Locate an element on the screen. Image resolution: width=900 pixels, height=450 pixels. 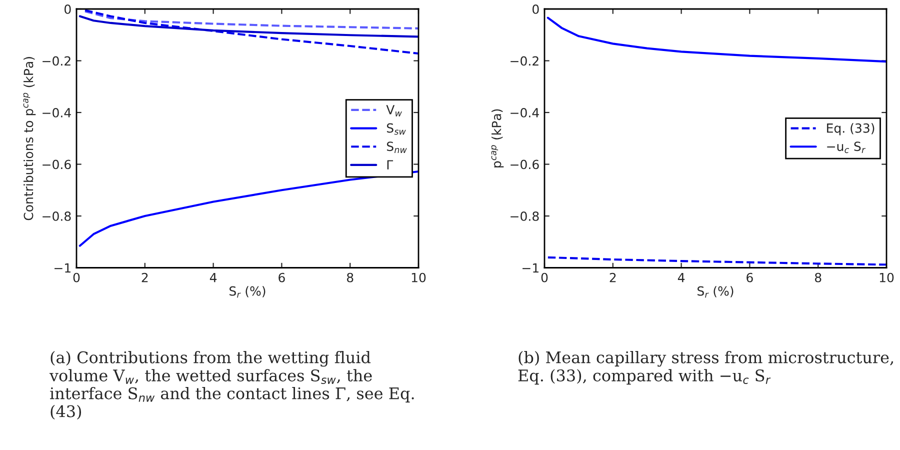
legend-label: S$_{sw}$ is located at coordinates (396, 129).